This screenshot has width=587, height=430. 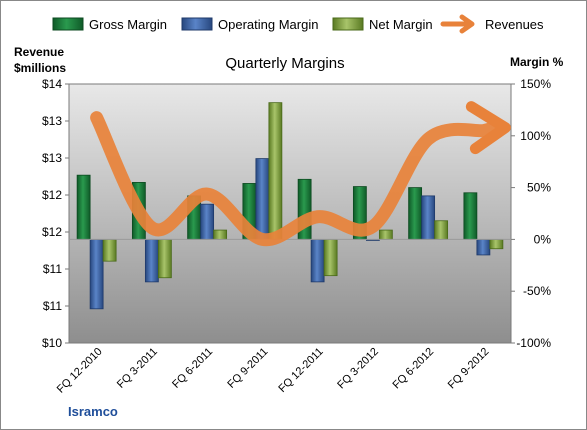 I want to click on left-axis-title-line1: Revenue, so click(x=39, y=52).